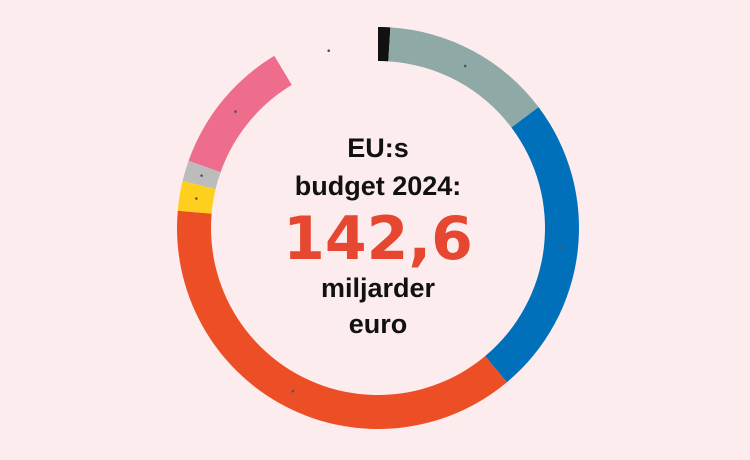 This screenshot has width=750, height=460. What do you see at coordinates (378, 239) in the screenshot?
I see `budget-total-value: 142,6` at bounding box center [378, 239].